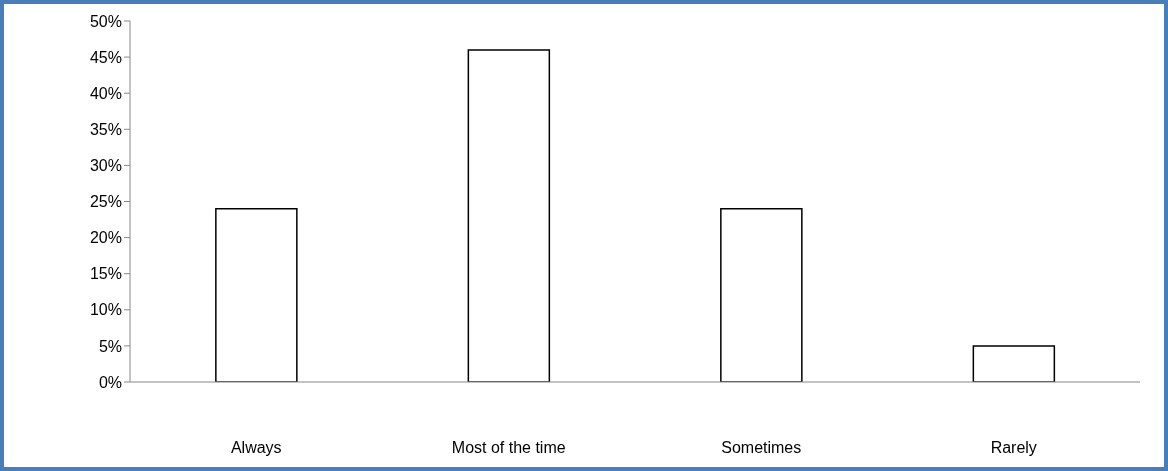 The width and height of the screenshot is (1168, 471). What do you see at coordinates (105, 274) in the screenshot?
I see `y-tick-label: 15%` at bounding box center [105, 274].